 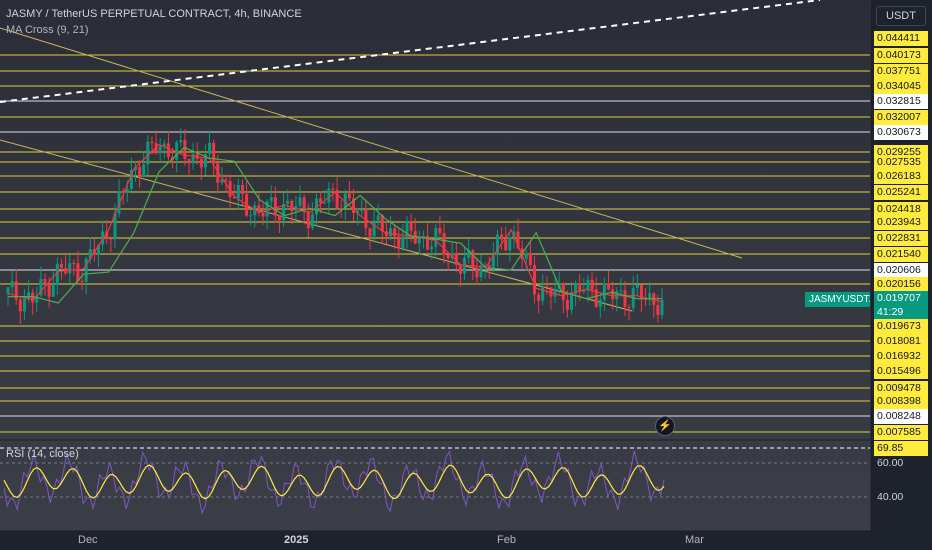 What do you see at coordinates (901, 192) in the screenshot?
I see `price-level-label: 0.025241` at bounding box center [901, 192].